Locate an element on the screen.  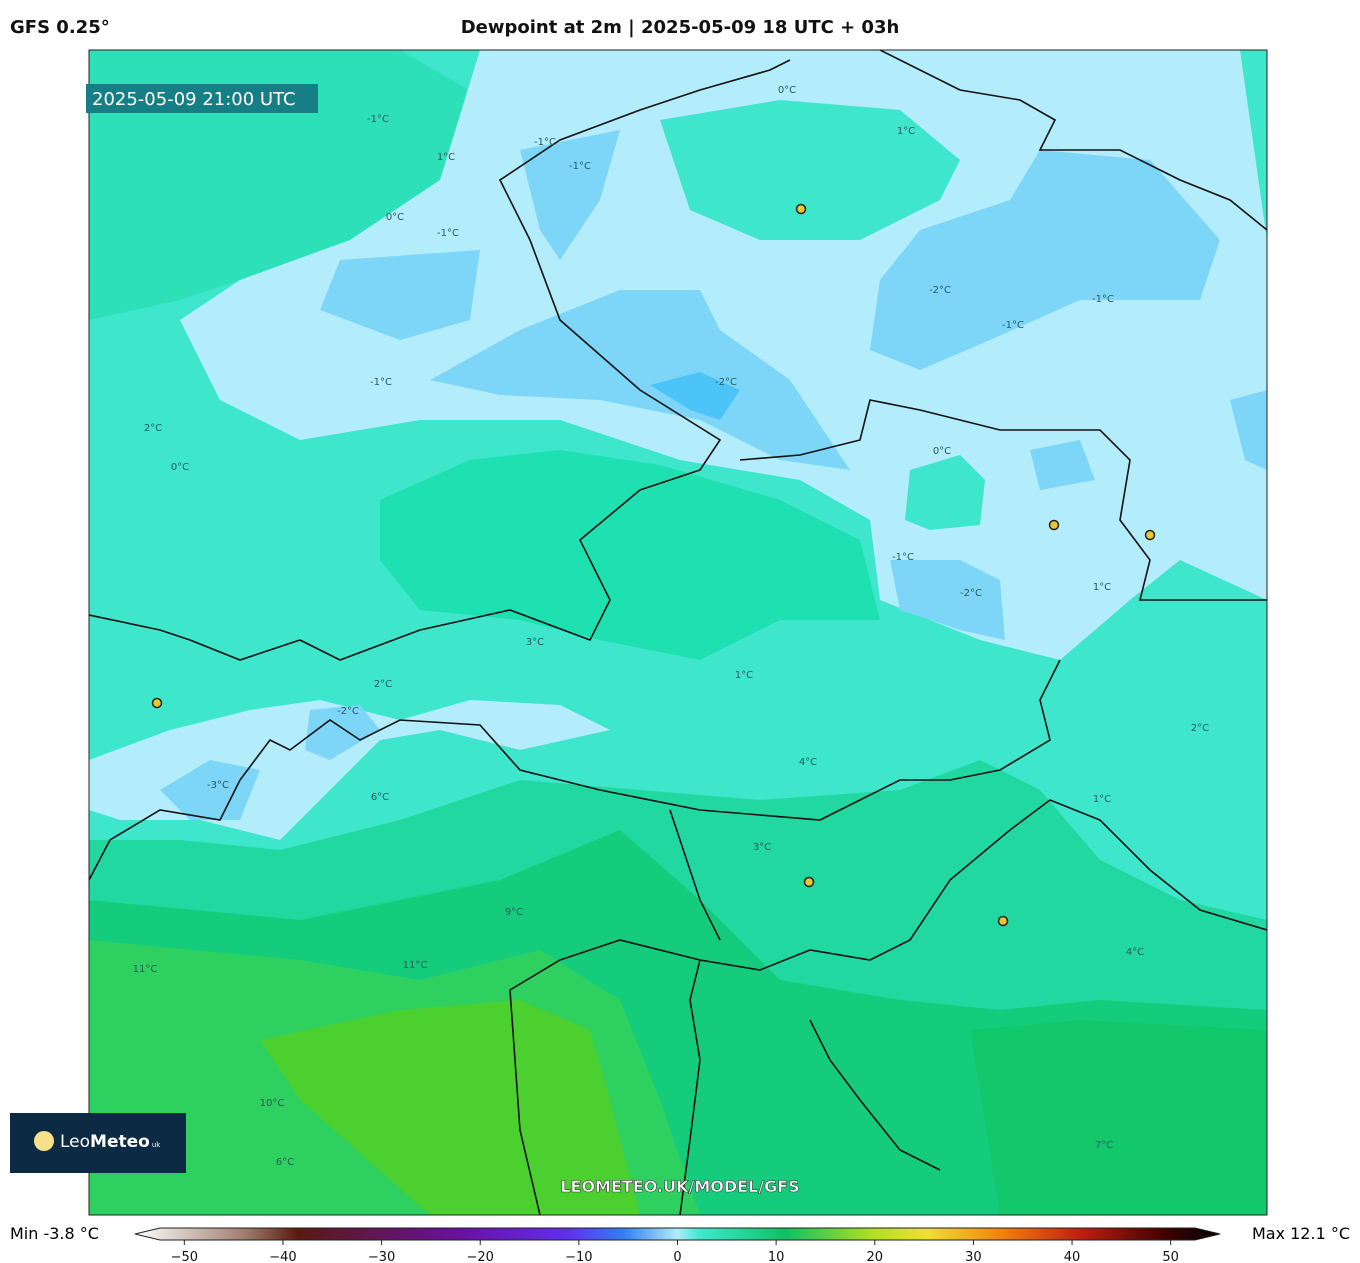
contour-label: -3°C is located at coordinates (218, 785).